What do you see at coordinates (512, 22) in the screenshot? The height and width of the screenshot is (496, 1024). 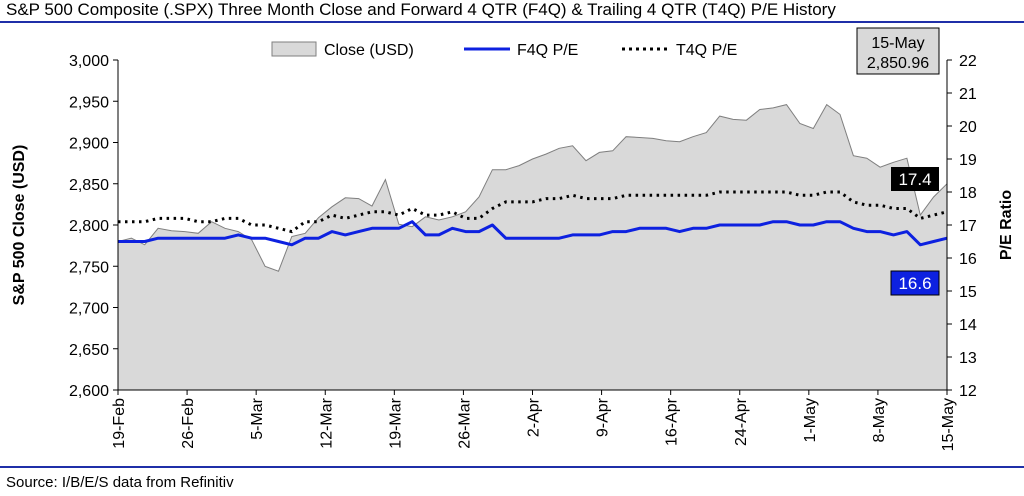 I see `title-rule` at bounding box center [512, 22].